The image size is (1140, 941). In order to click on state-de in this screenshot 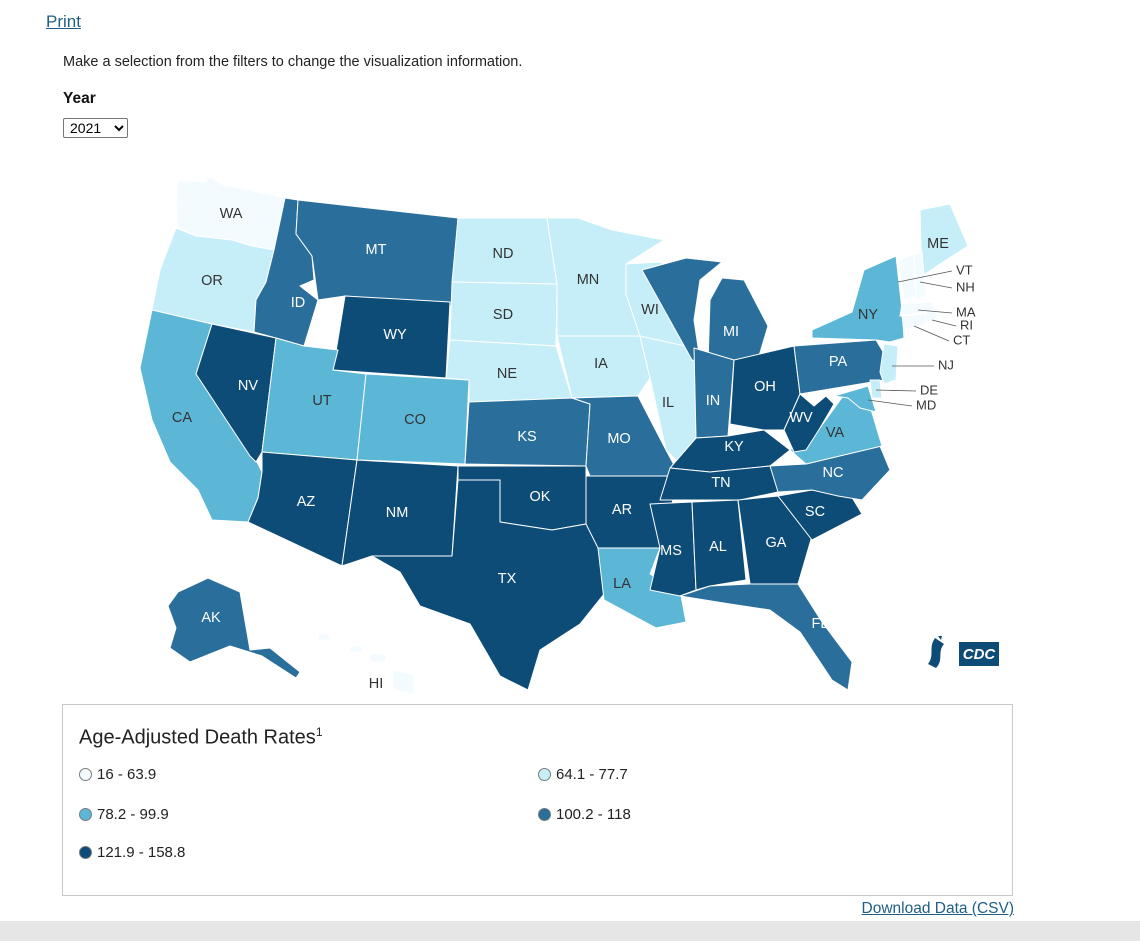, I will do `click(876, 389)`.